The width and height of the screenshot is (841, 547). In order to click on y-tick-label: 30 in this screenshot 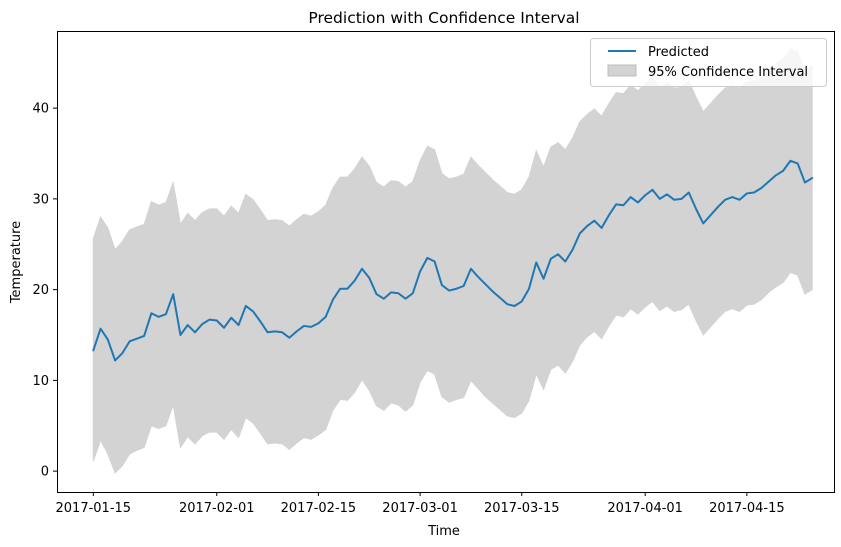, I will do `click(40, 199)`.